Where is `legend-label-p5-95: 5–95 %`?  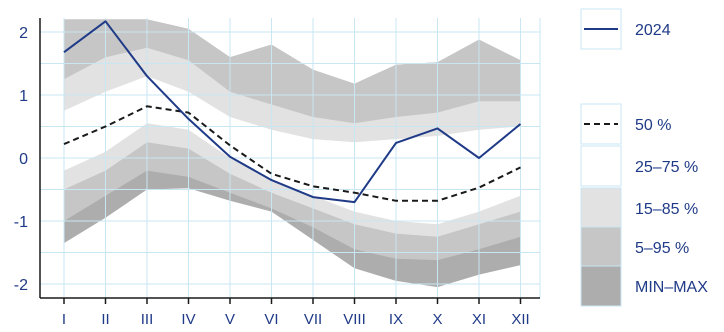
legend-label-p5-95: 5–95 % is located at coordinates (662, 248).